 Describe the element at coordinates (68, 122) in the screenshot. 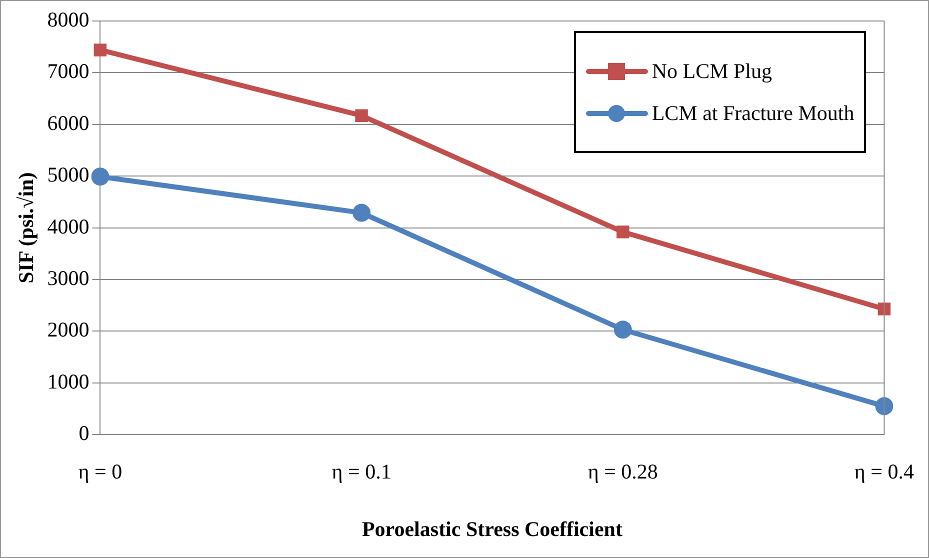

I see `y-tick-label: 6000` at that location.